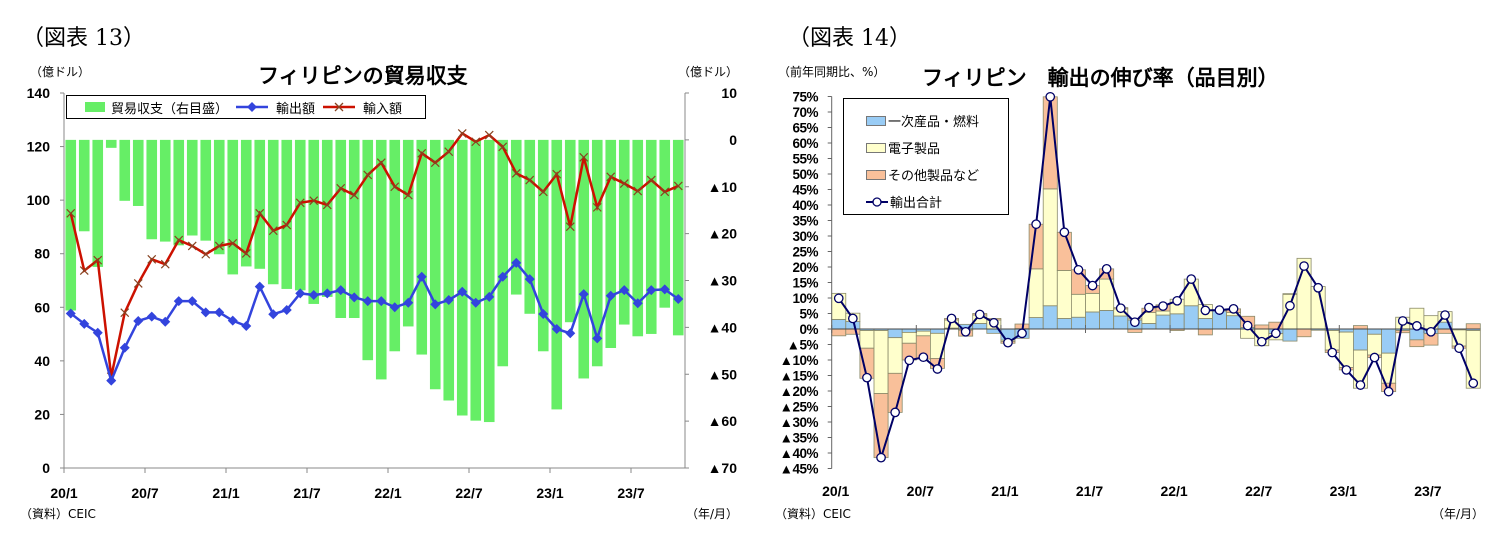 Image resolution: width=1499 pixels, height=548 pixels. What do you see at coordinates (723, 421) in the screenshot?
I see `right-tick-label: ▲60` at bounding box center [723, 421].